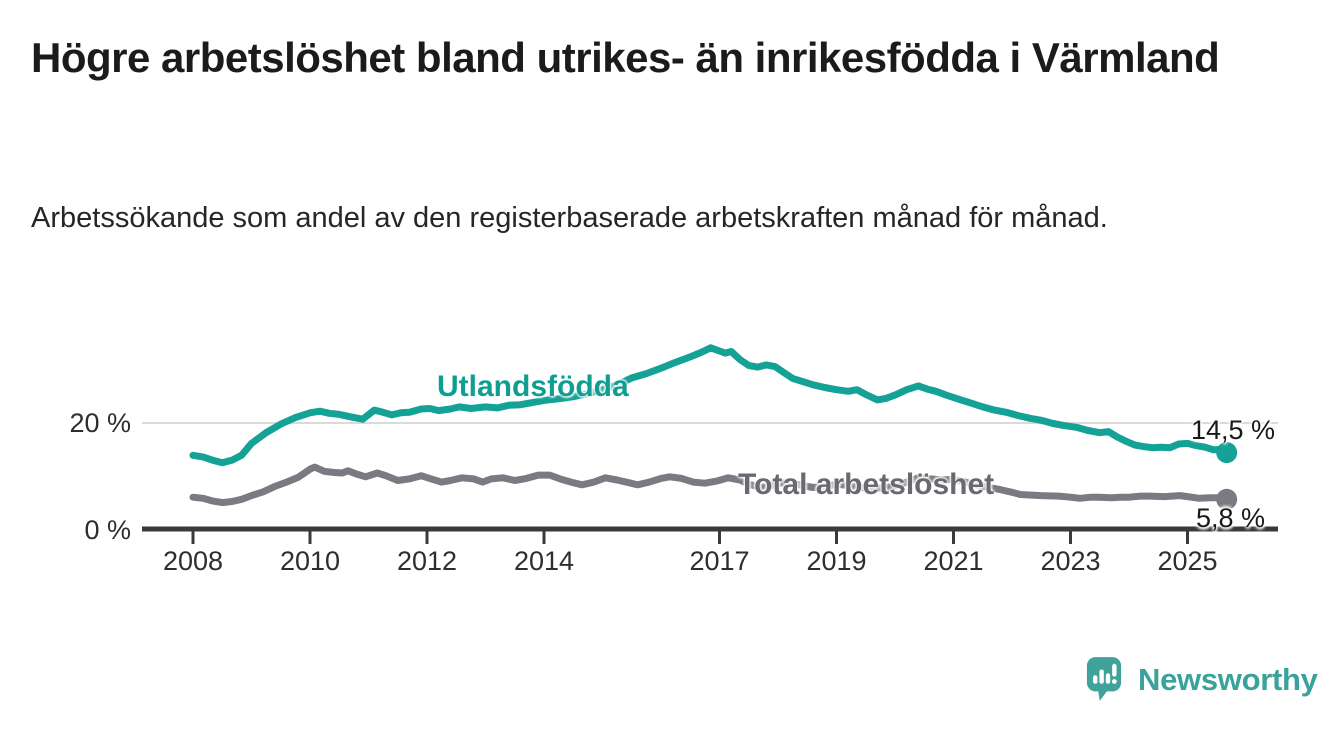  Describe the element at coordinates (866, 484) in the screenshot. I see `series-label-total-arbetsloshet: Total arbetslöshet` at that location.